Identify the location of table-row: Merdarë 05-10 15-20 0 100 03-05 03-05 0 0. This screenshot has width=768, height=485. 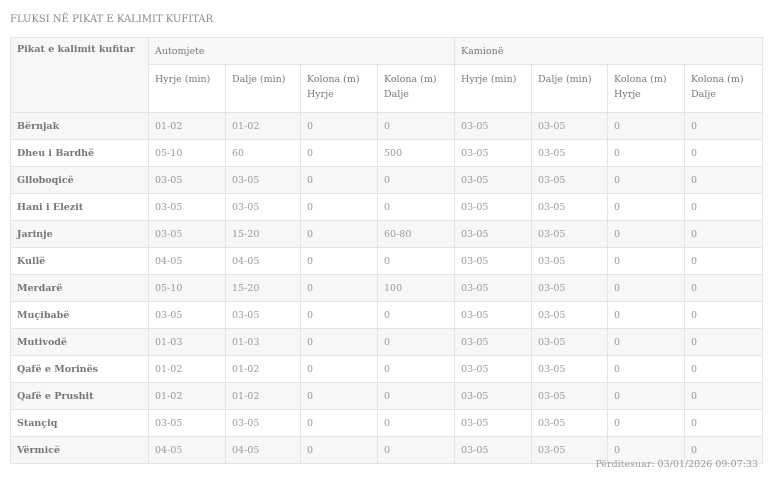
(387, 288).